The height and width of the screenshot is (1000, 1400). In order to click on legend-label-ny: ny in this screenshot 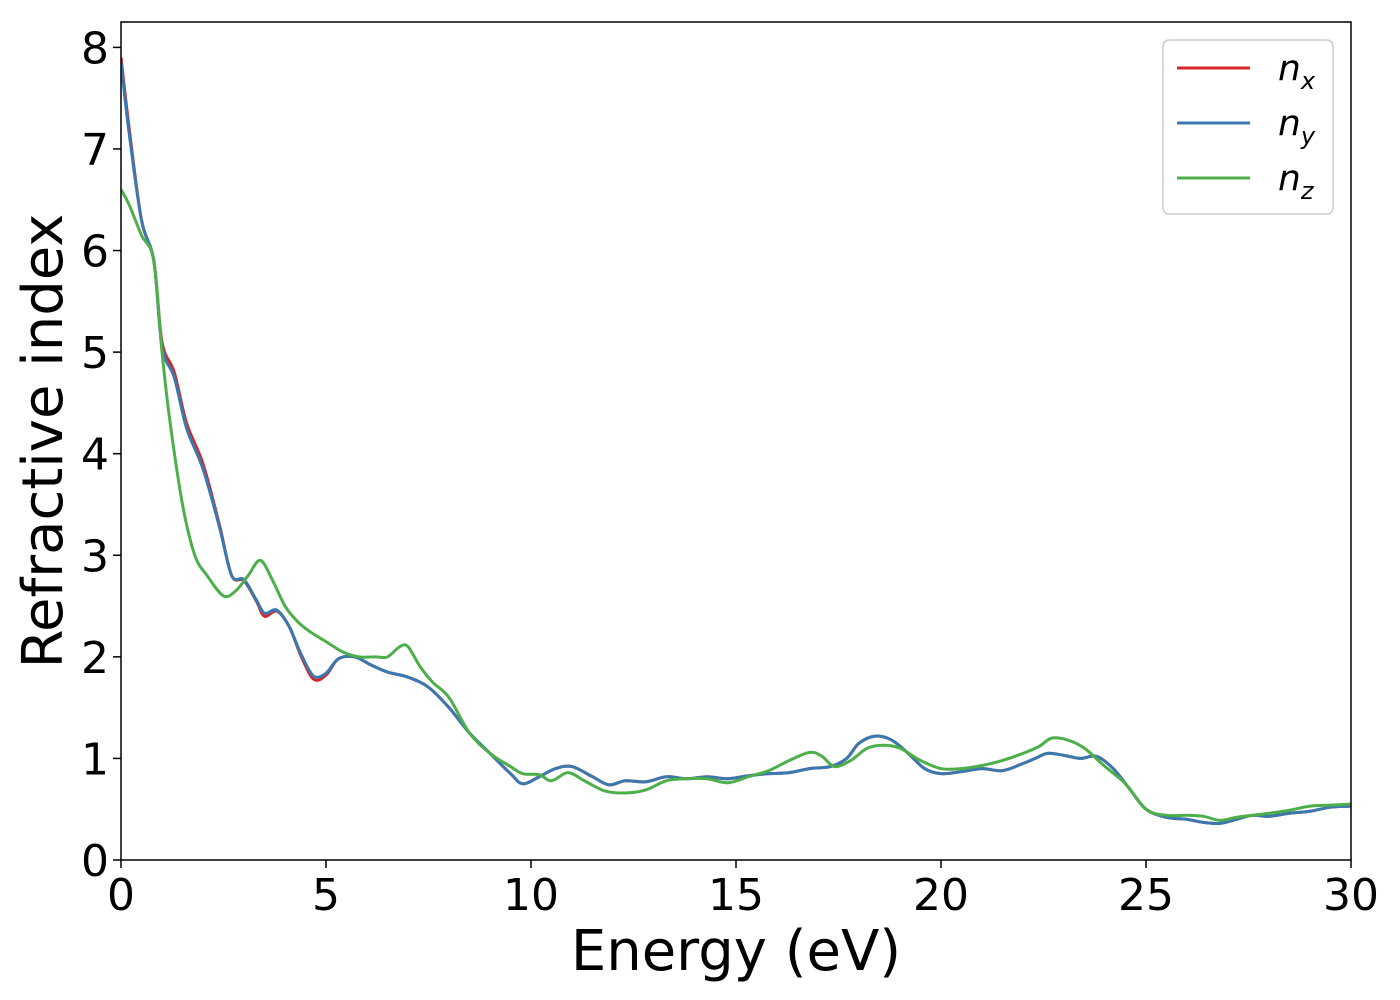, I will do `click(1297, 126)`.